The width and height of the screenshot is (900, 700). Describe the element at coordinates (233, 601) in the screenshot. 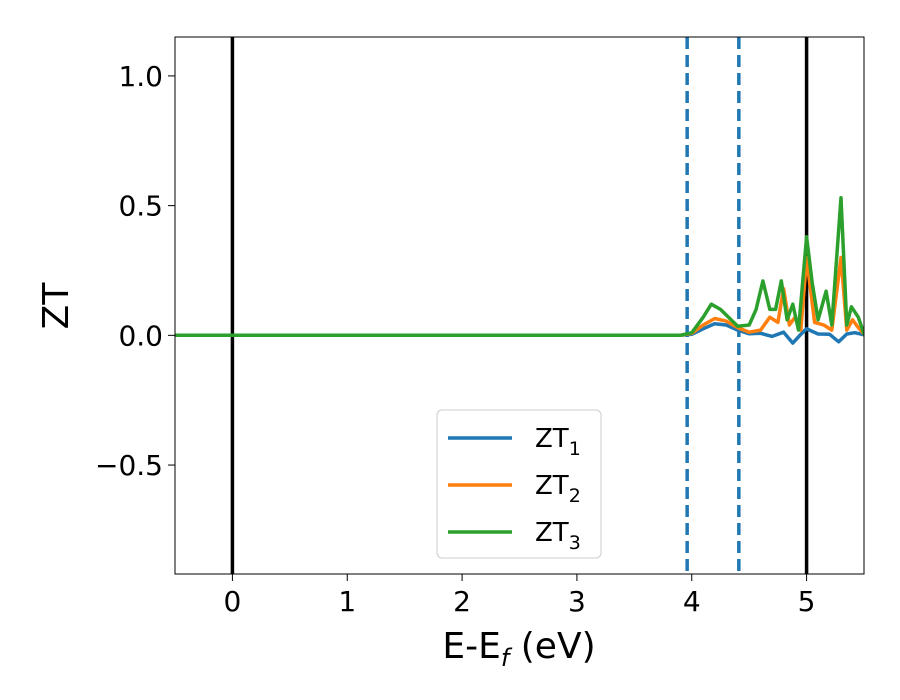

I see `x-tick-label: 0` at that location.